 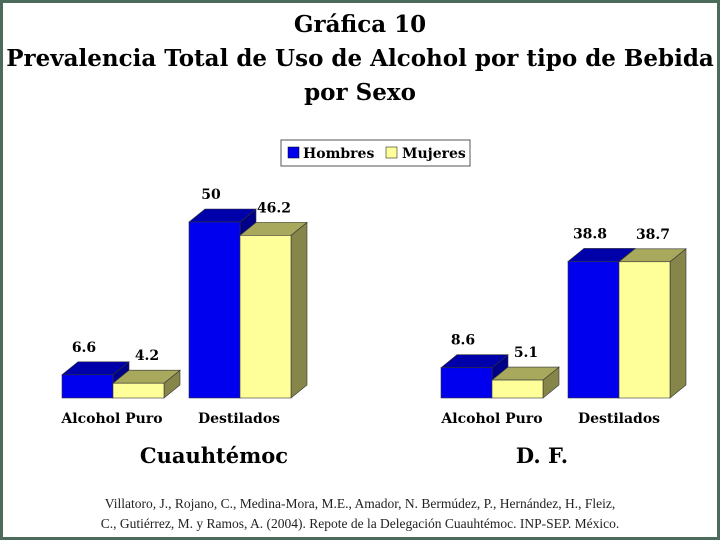 I want to click on legend: Hombres Mujeres, so click(x=375, y=153).